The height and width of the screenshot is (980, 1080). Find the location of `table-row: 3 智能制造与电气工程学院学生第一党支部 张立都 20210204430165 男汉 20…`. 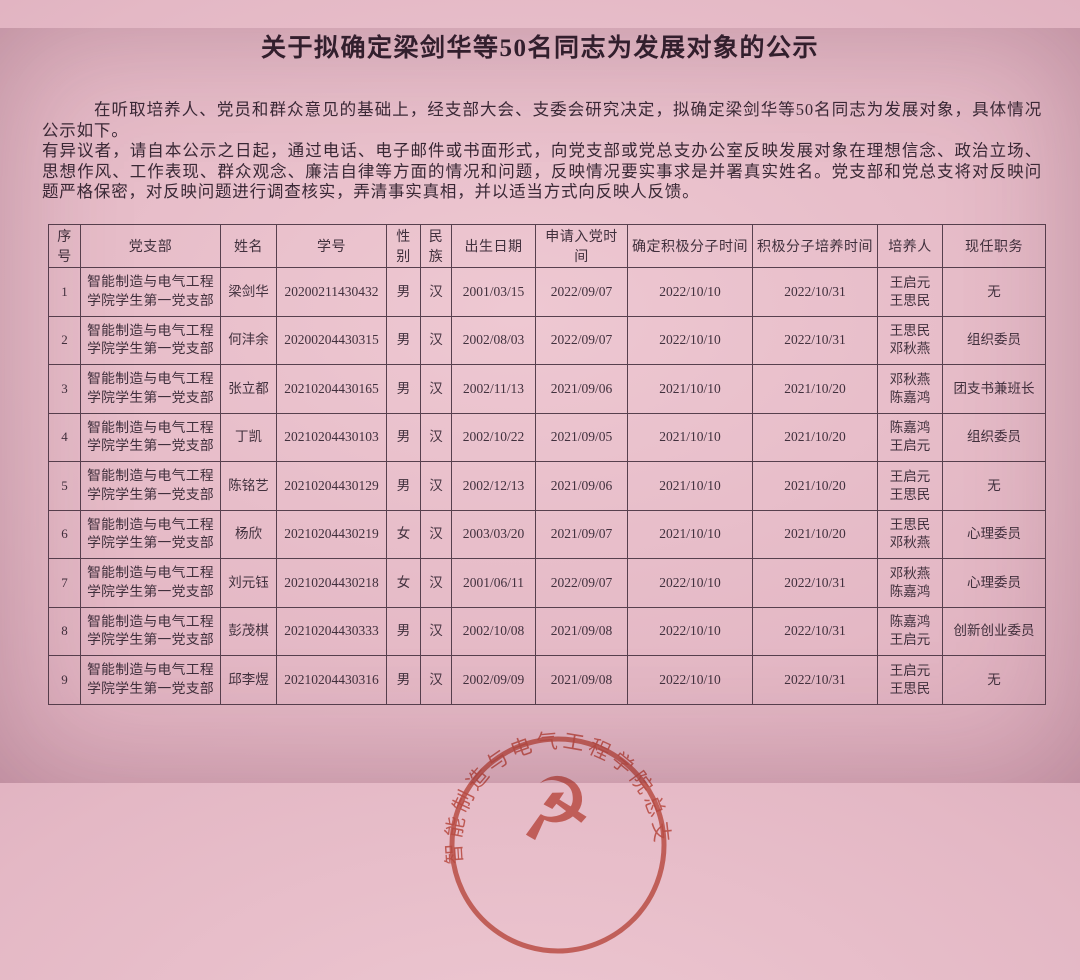

table-row: 3 智能制造与电气工程学院学生第一党支部 张立都 20210204430165 男汉 20… is located at coordinates (547, 389).